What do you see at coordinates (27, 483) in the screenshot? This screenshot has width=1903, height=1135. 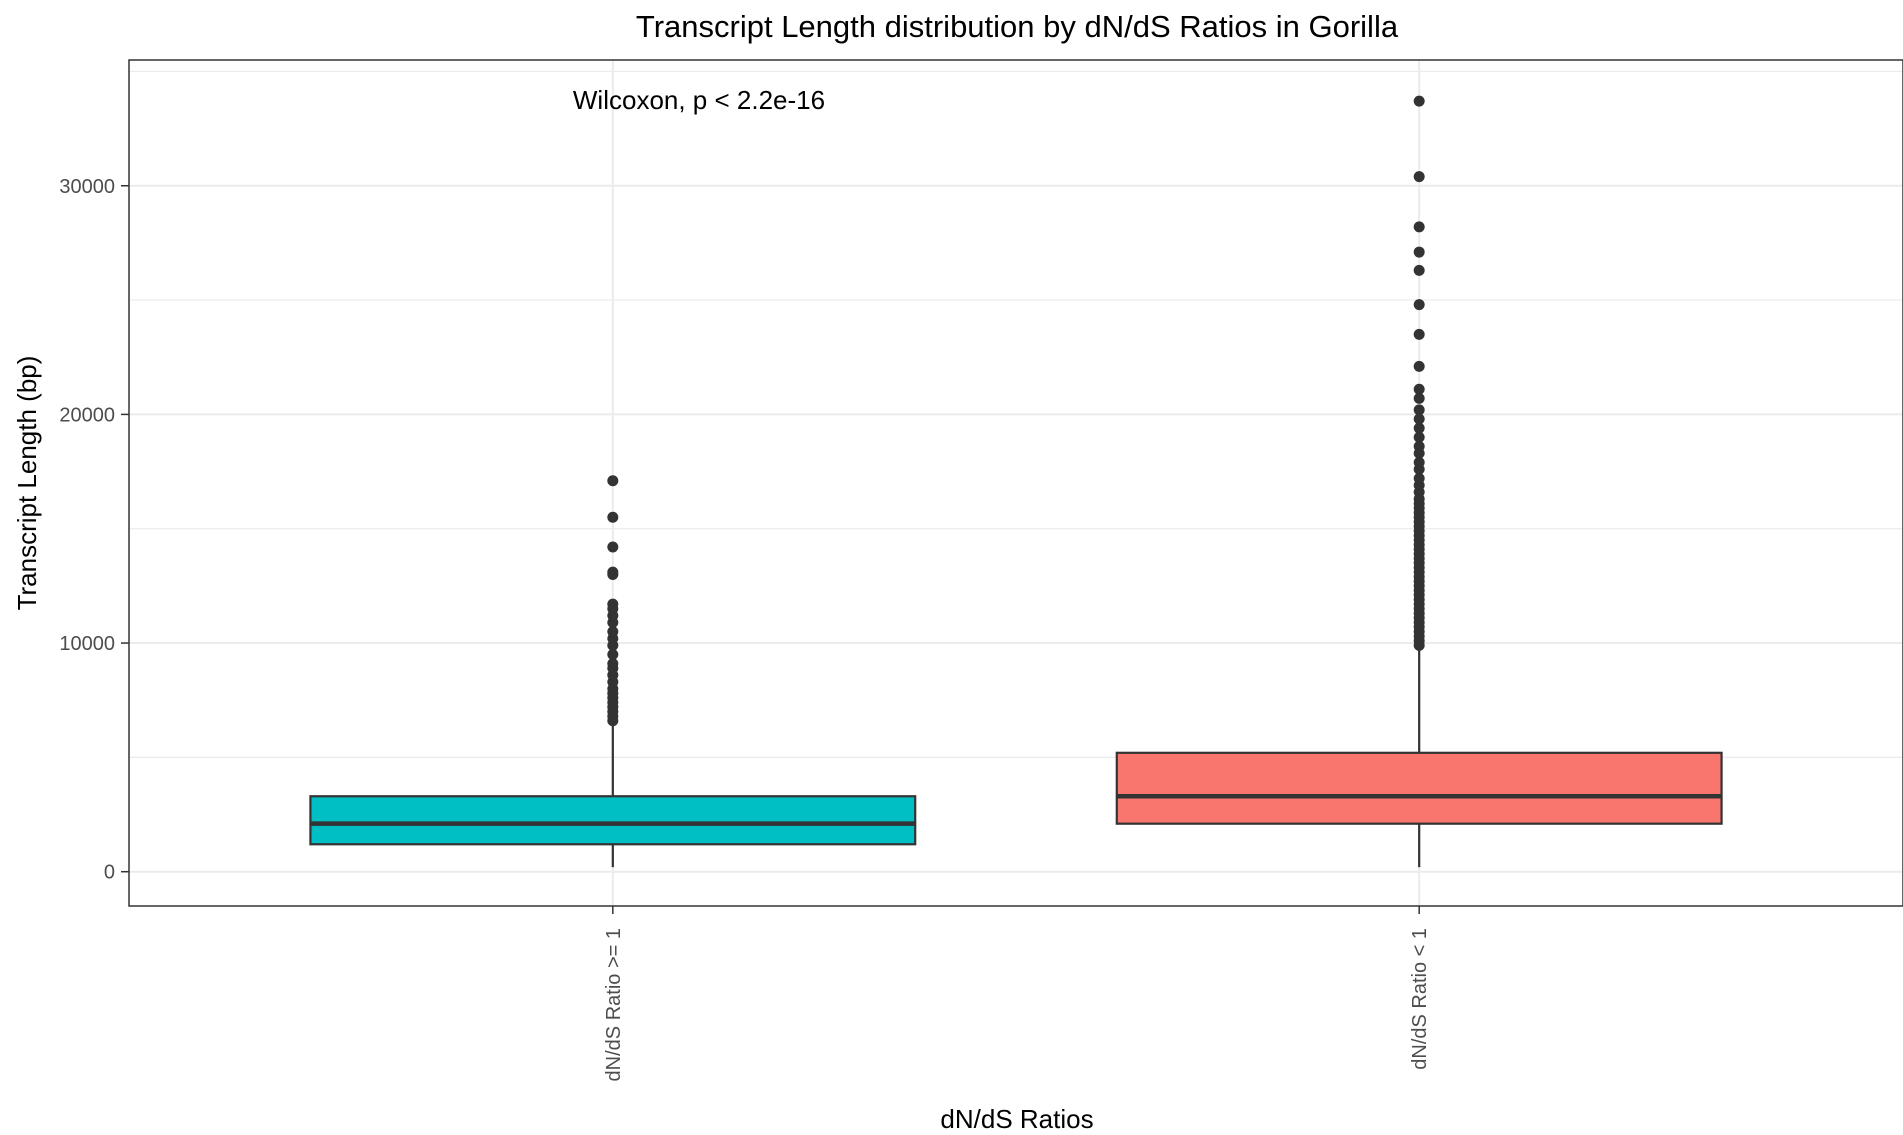 I see `y-axis-title: Transcript Length (bp)` at bounding box center [27, 483].